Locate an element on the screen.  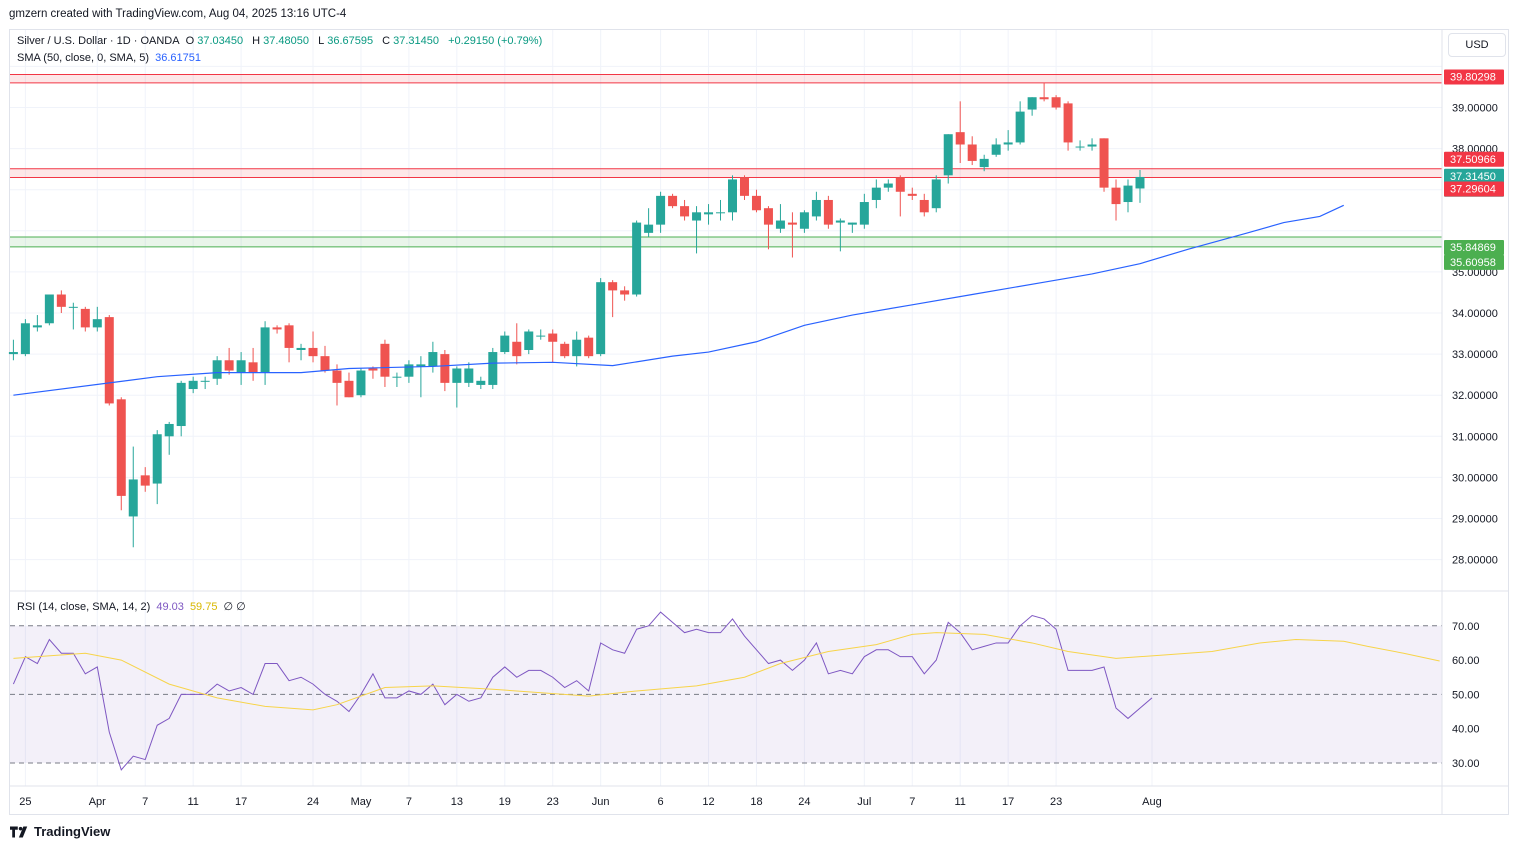
rsi-label: RSI (14, close, SMA, 14, 2) is located at coordinates (84, 607).